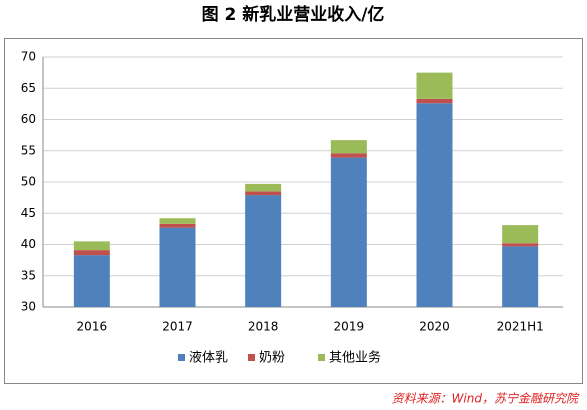 The width and height of the screenshot is (587, 410). I want to click on x-tick-label: 2021H1, so click(520, 327).